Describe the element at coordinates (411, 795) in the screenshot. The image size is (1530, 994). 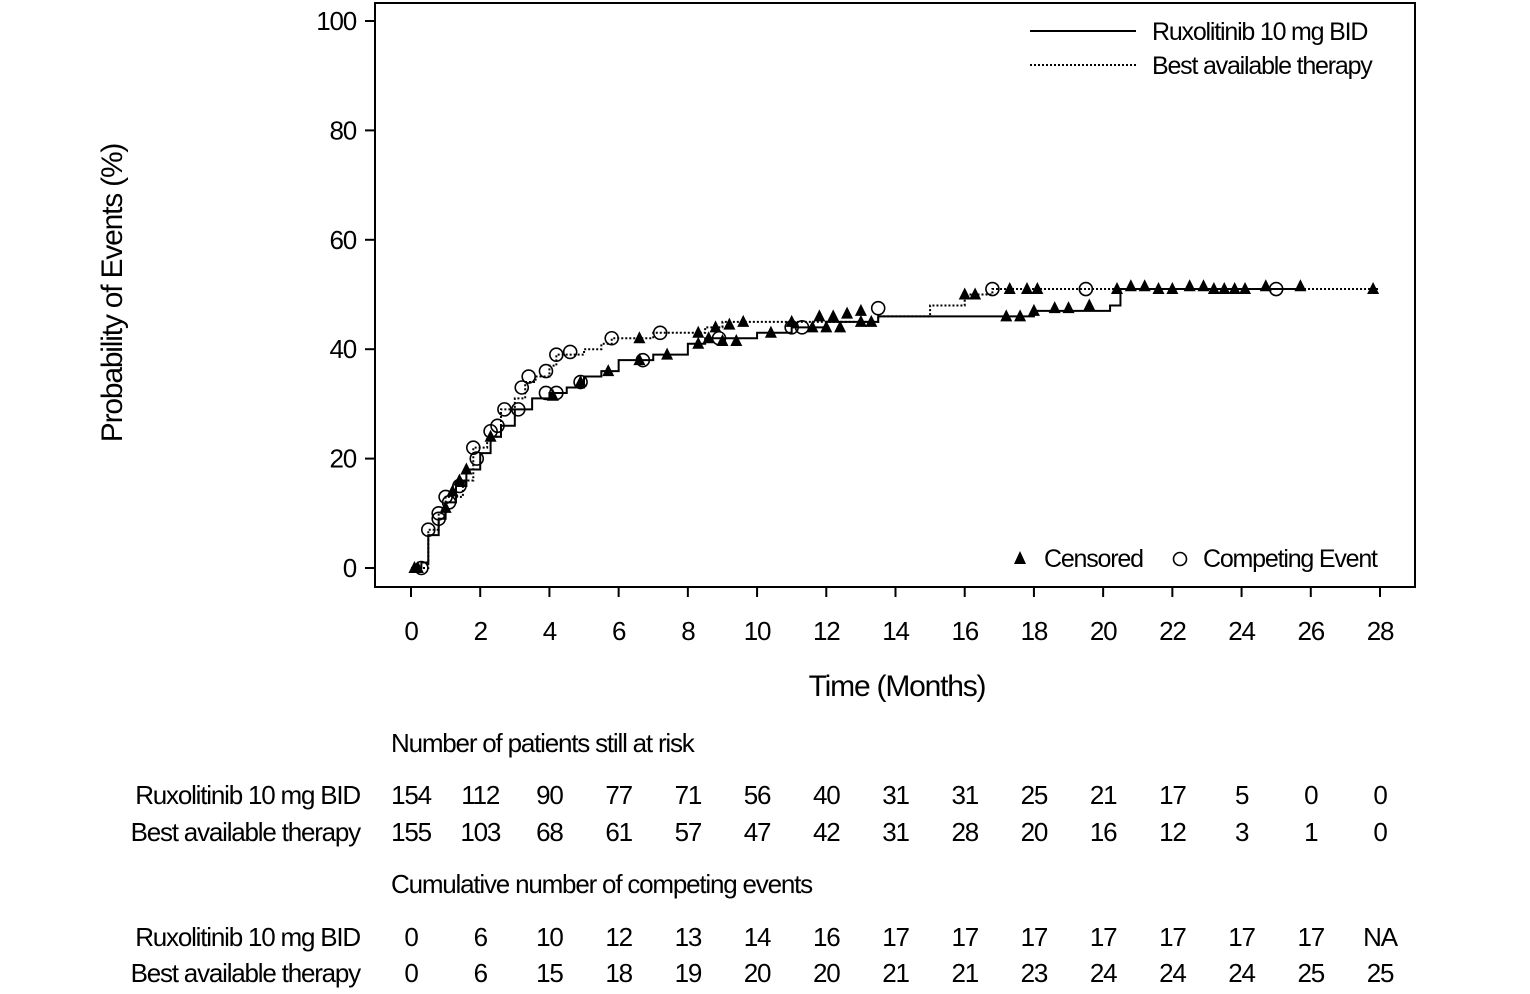
I see `risk-cell: 154` at that location.